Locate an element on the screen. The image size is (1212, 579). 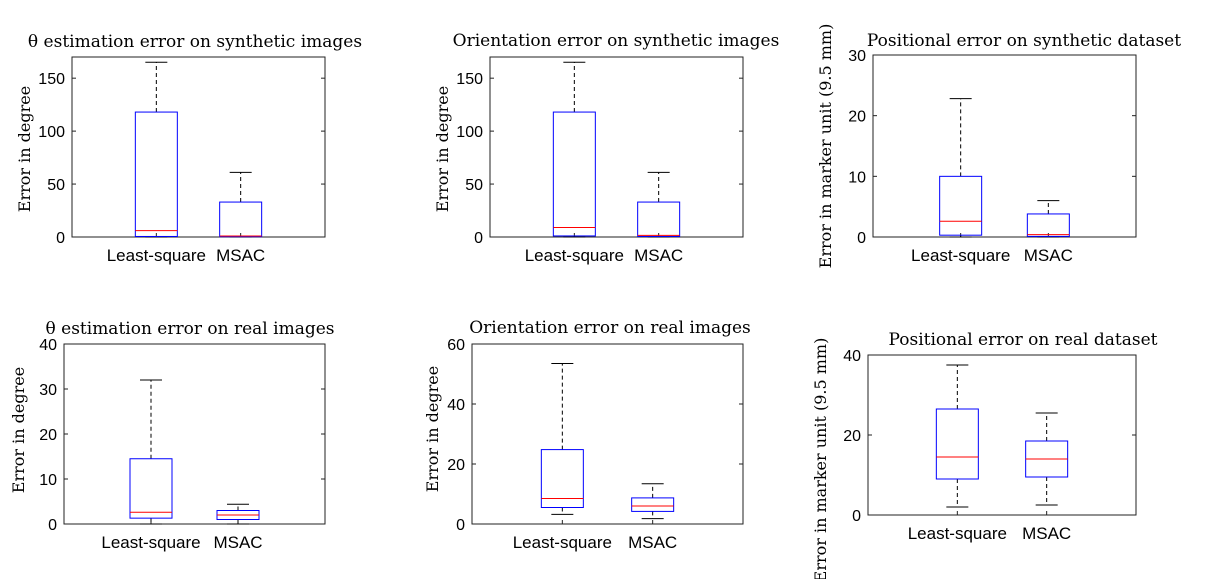
panel-1-title: θ estimation error on synthetic images is located at coordinates (195, 42).